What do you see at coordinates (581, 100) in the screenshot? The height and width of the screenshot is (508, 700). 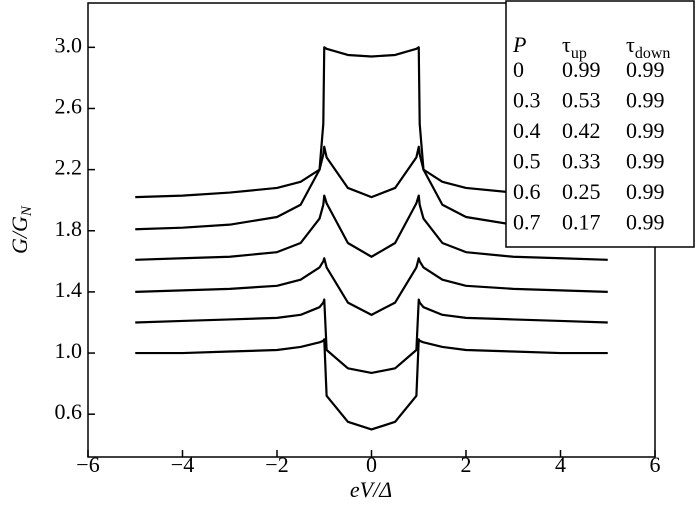 I see `legend-cell: 0.53` at bounding box center [581, 100].